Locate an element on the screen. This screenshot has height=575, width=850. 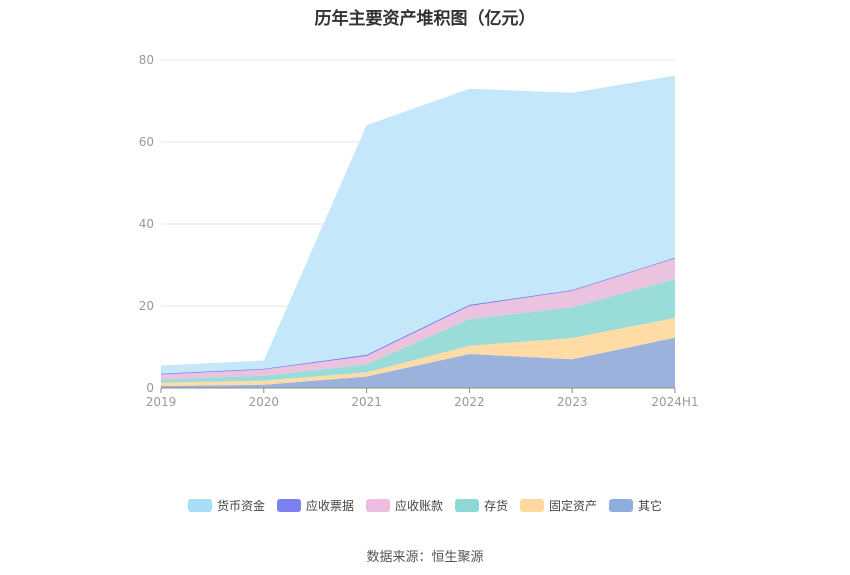
legend-item: 应收票据 is located at coordinates (315, 505).